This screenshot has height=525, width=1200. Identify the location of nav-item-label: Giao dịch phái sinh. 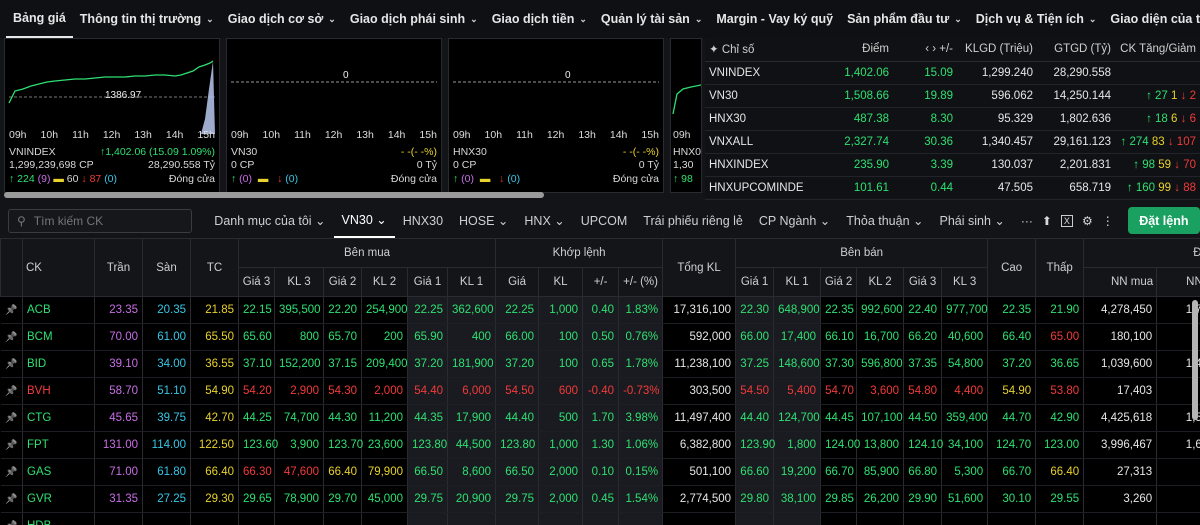
(407, 19).